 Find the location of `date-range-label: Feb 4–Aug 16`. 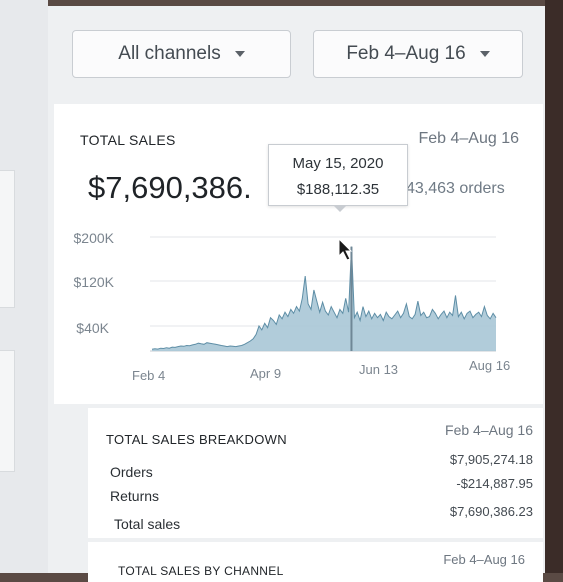

date-range-label: Feb 4–Aug 16 is located at coordinates (406, 53).